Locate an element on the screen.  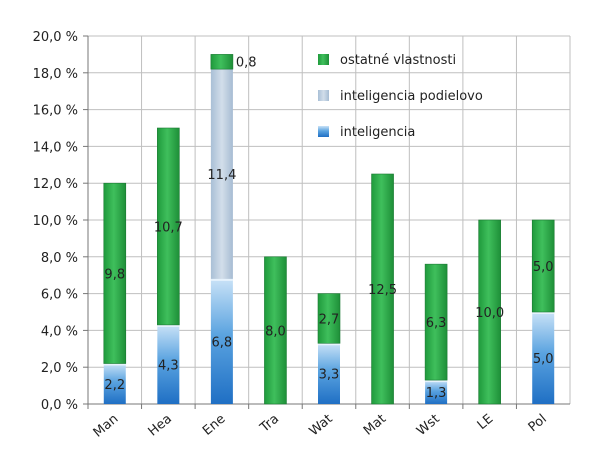
y-tick-label: 16,0 % is located at coordinates (55, 111).